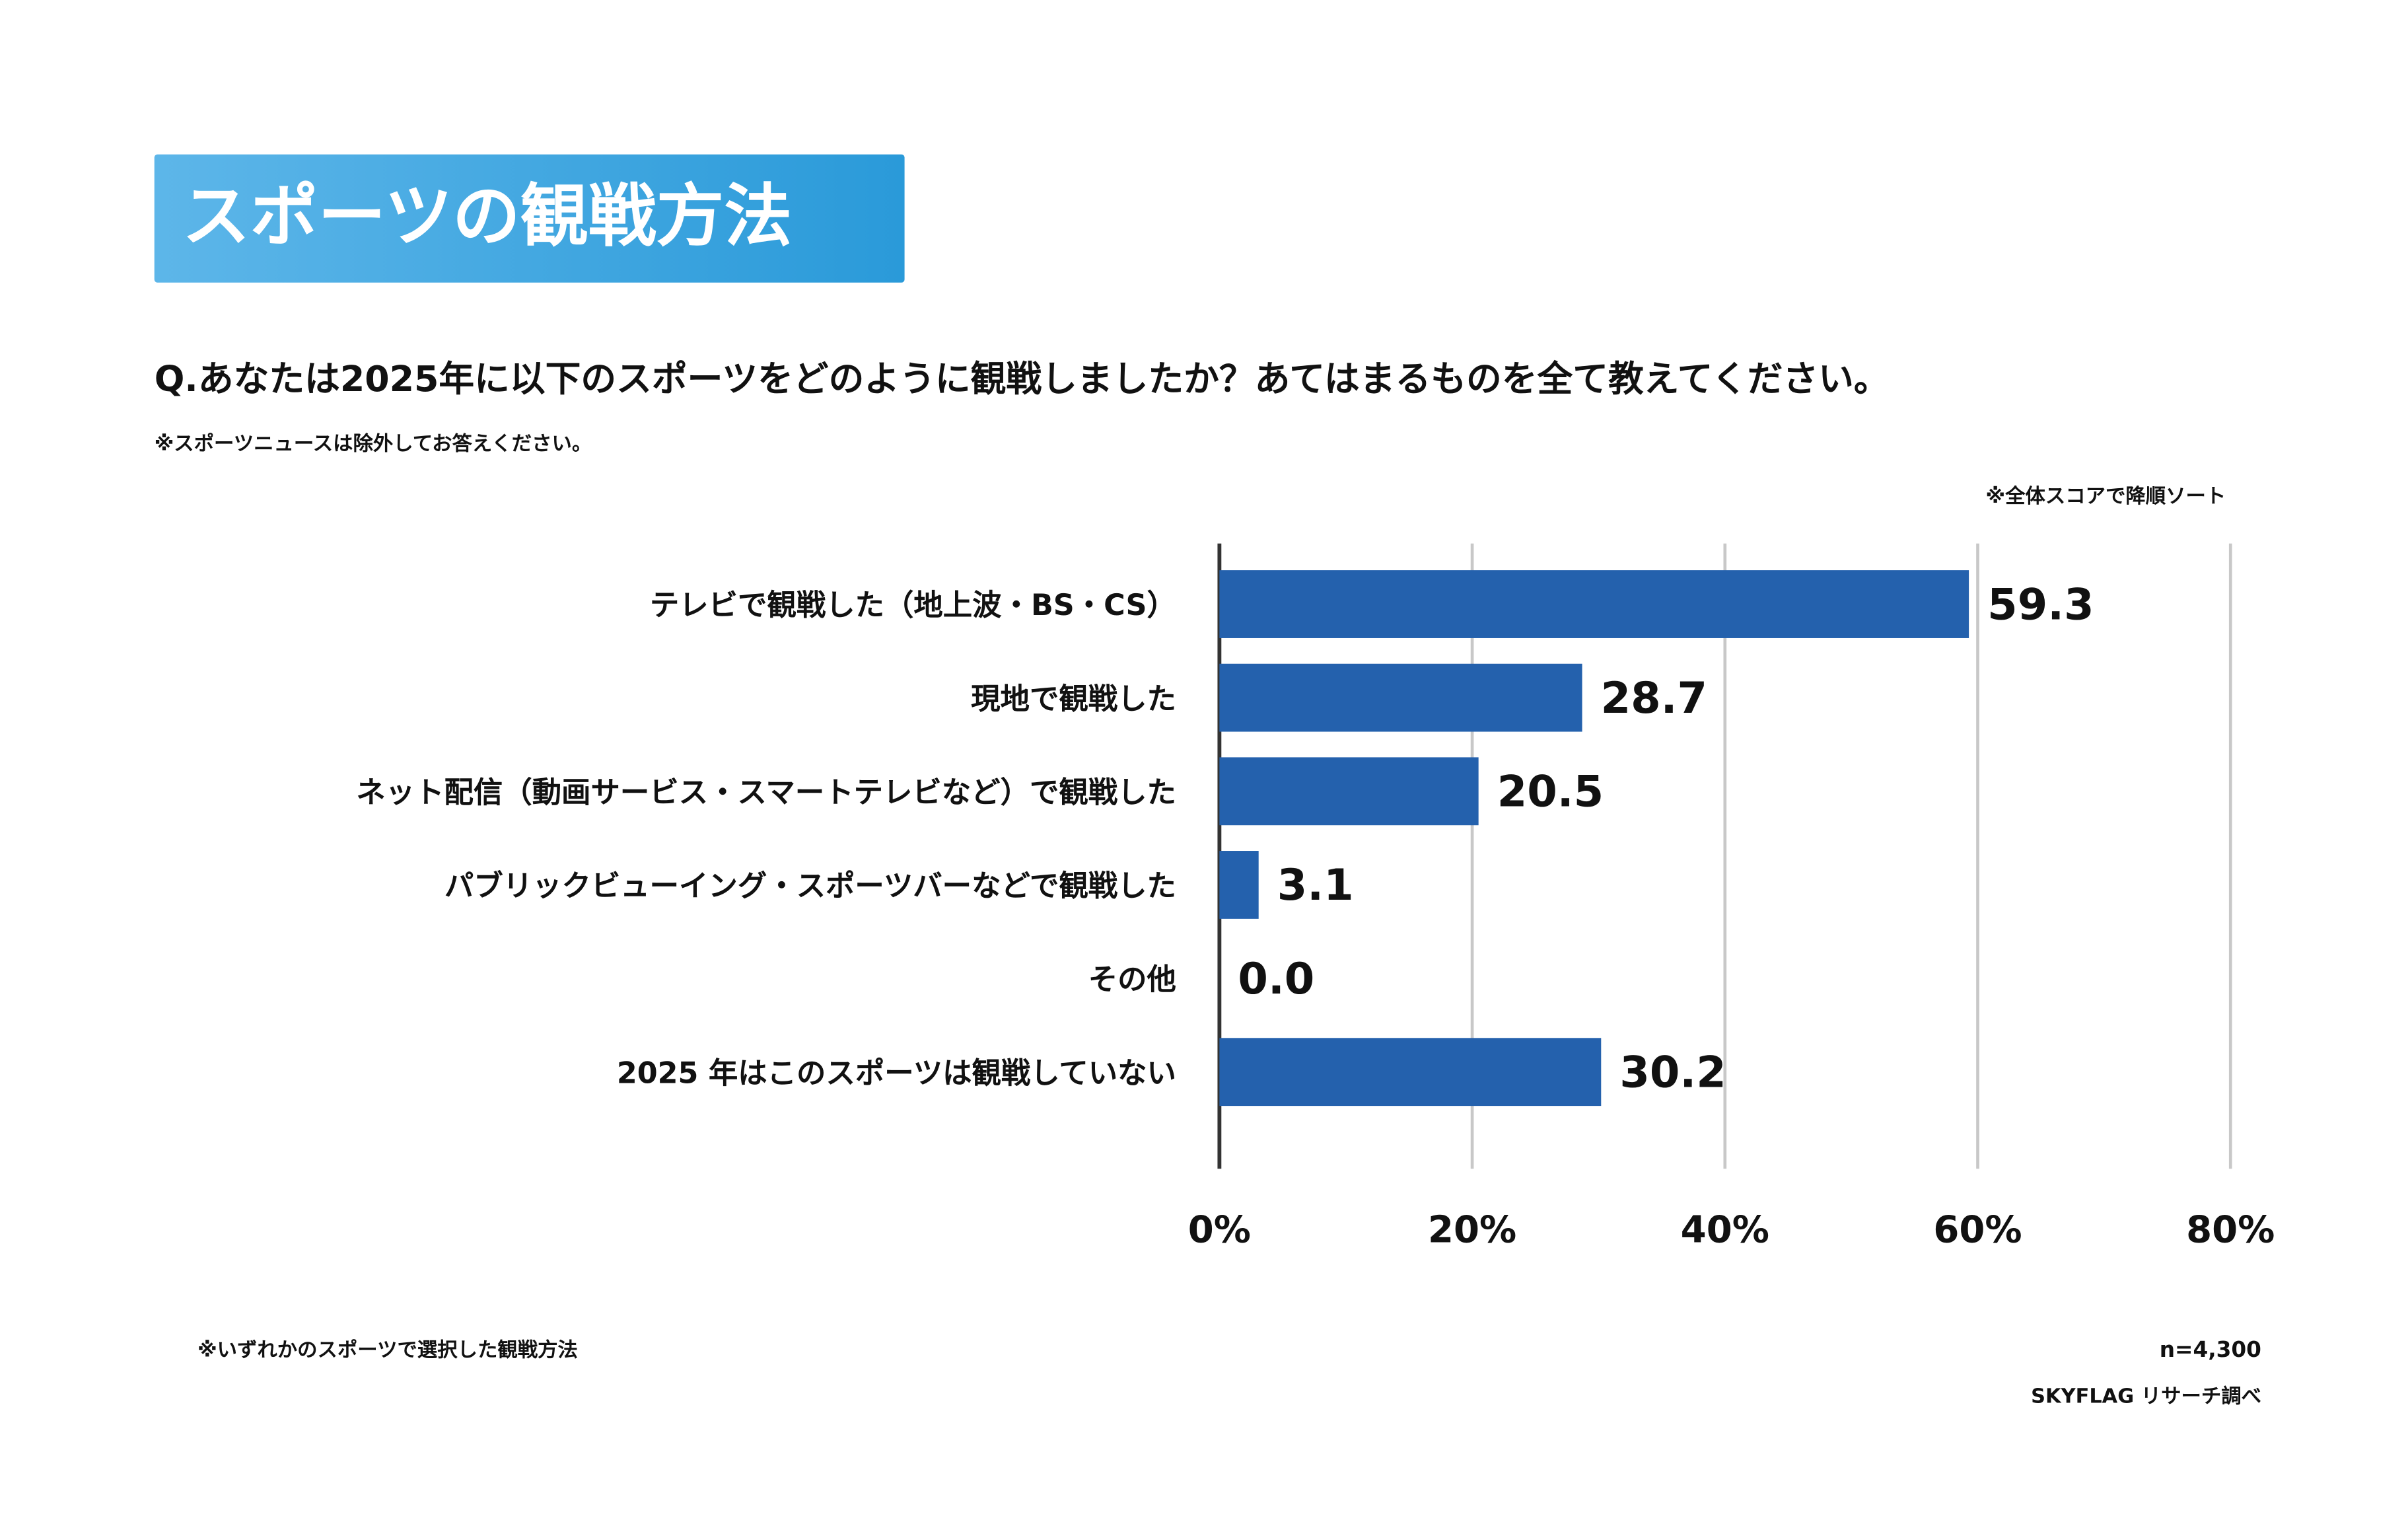  I want to click on y-tick-label: ネット配信（動画サービス・スマートテレビなど）で観戦した, so click(766, 793).